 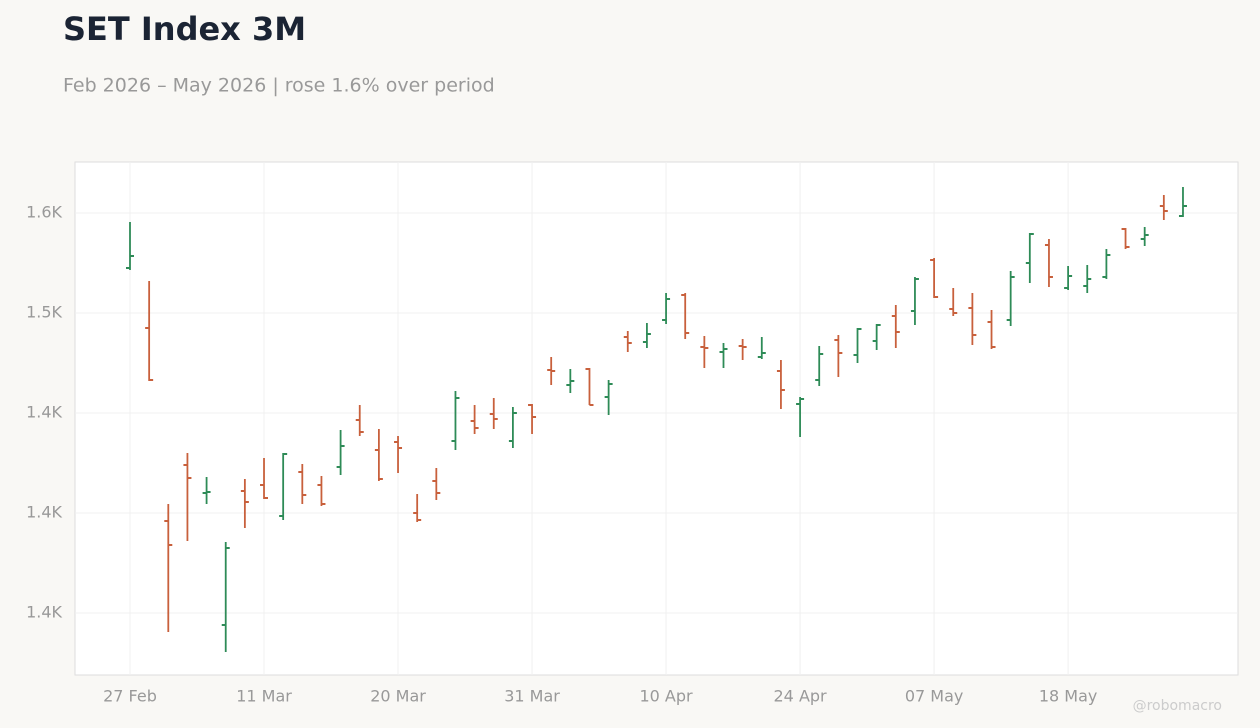 I want to click on y-tick-label: 1.5K, so click(x=44, y=312).